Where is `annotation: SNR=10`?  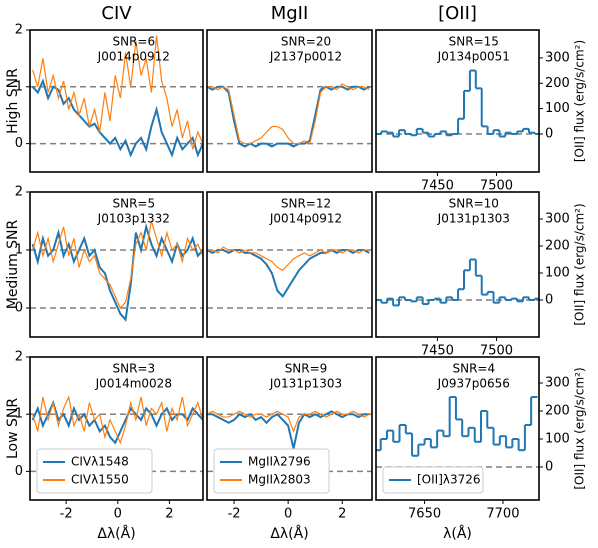
annotation: SNR=10 is located at coordinates (474, 204).